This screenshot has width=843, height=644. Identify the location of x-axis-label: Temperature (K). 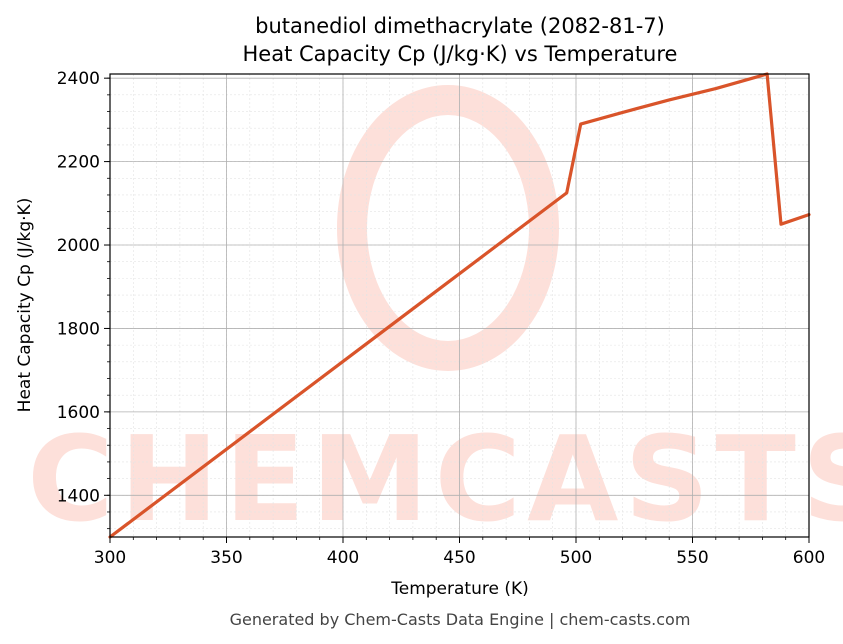
(459, 589).